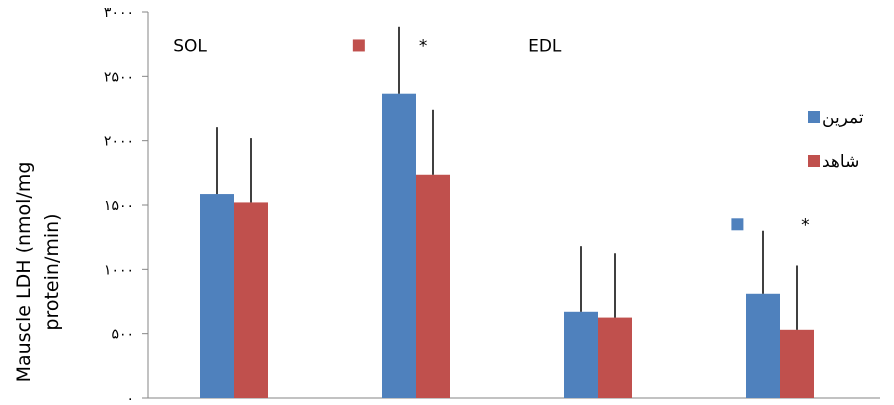  I want to click on legend-label: تمرین, so click(843, 118).